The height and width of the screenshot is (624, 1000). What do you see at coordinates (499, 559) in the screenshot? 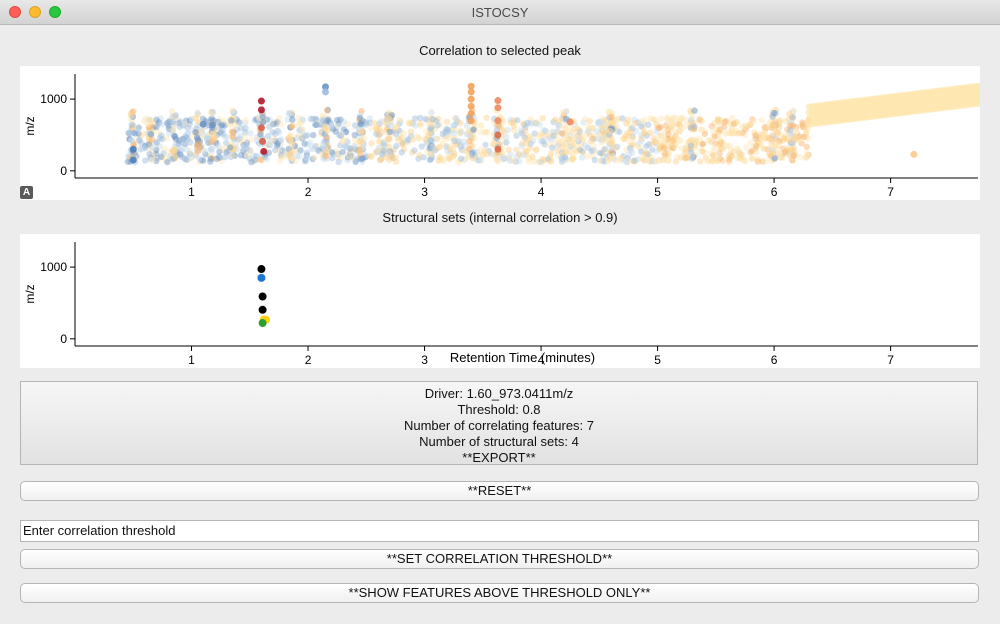
I see `set-threshold-button: **SET CORRELATION THRESHOLD**` at bounding box center [499, 559].